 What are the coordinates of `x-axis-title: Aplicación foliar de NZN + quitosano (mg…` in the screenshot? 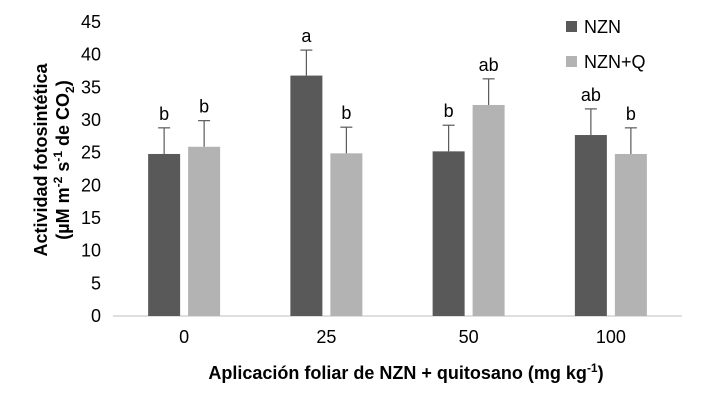 It's located at (405, 372).